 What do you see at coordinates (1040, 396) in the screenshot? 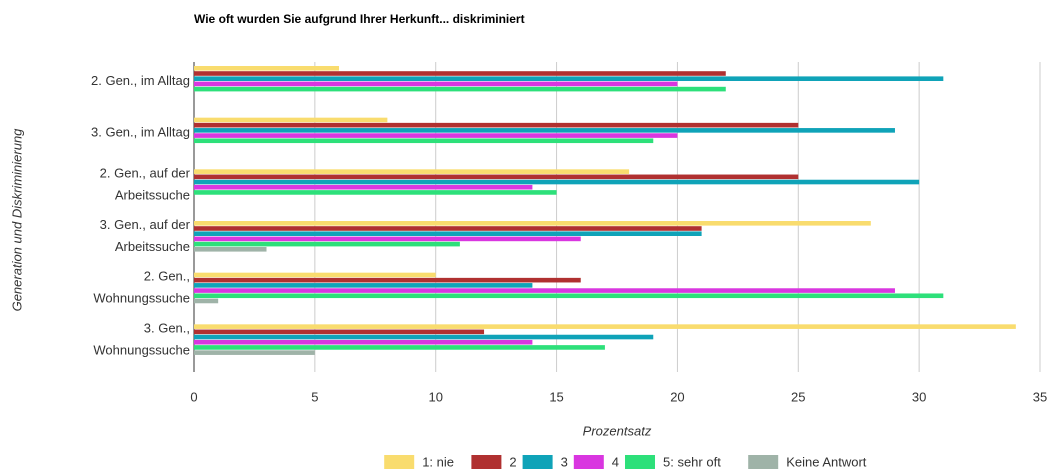
I see `x-tick-label: 35` at bounding box center [1040, 396].